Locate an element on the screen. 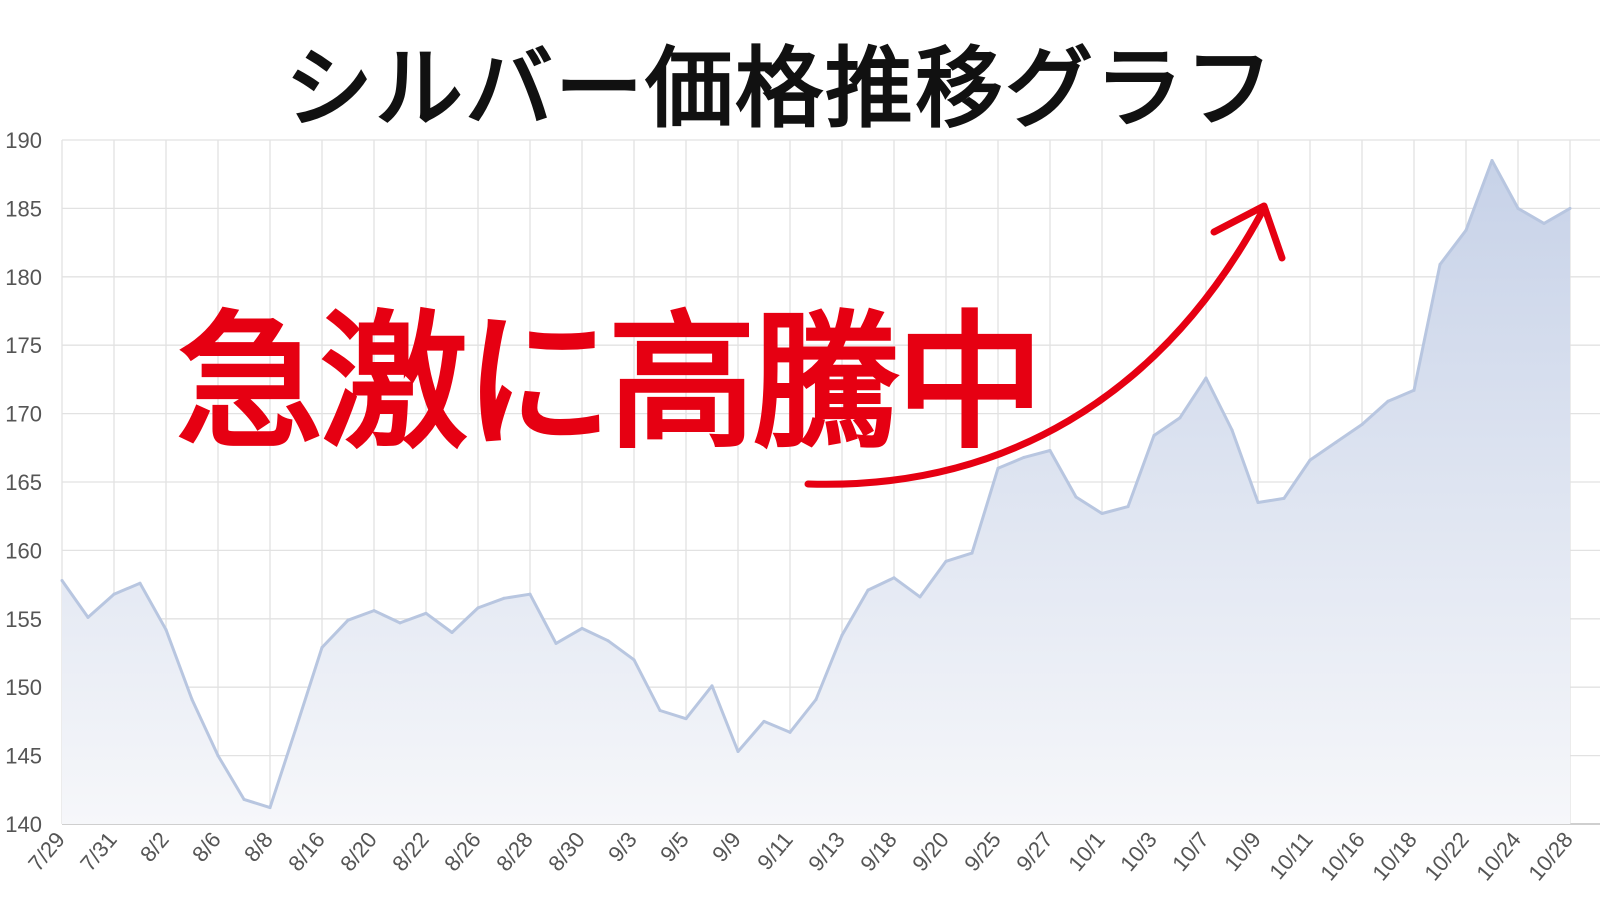 The height and width of the screenshot is (900, 1600). y-tick-label: 140 is located at coordinates (23, 824).